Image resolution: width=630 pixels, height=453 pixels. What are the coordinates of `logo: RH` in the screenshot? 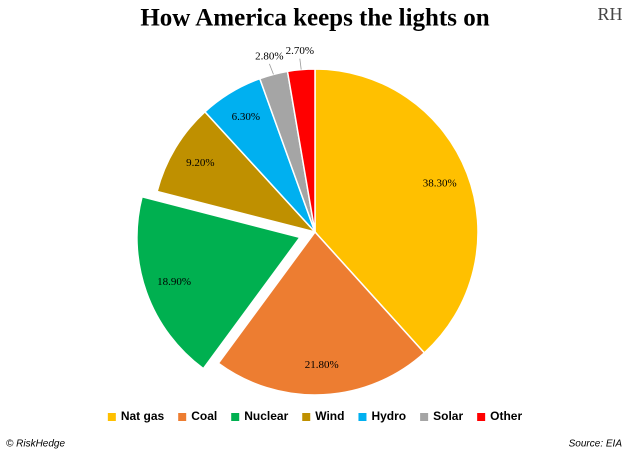 It's located at (609, 14).